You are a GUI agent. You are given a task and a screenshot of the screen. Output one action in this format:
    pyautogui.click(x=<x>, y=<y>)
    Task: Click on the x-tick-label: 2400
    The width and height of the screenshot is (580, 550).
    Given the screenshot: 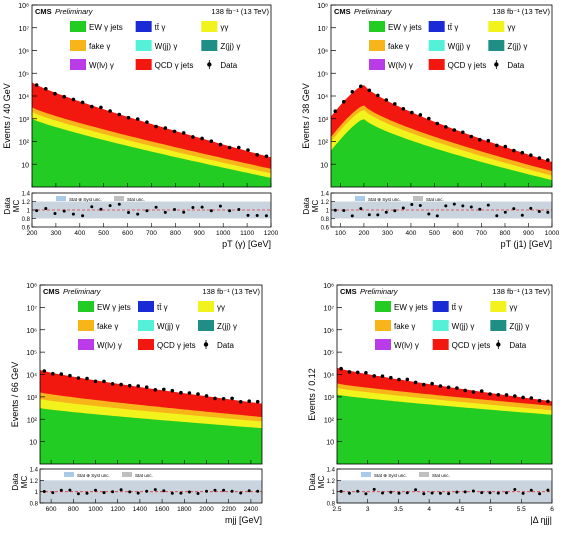 What is the action you would take?
    pyautogui.click(x=251, y=509)
    